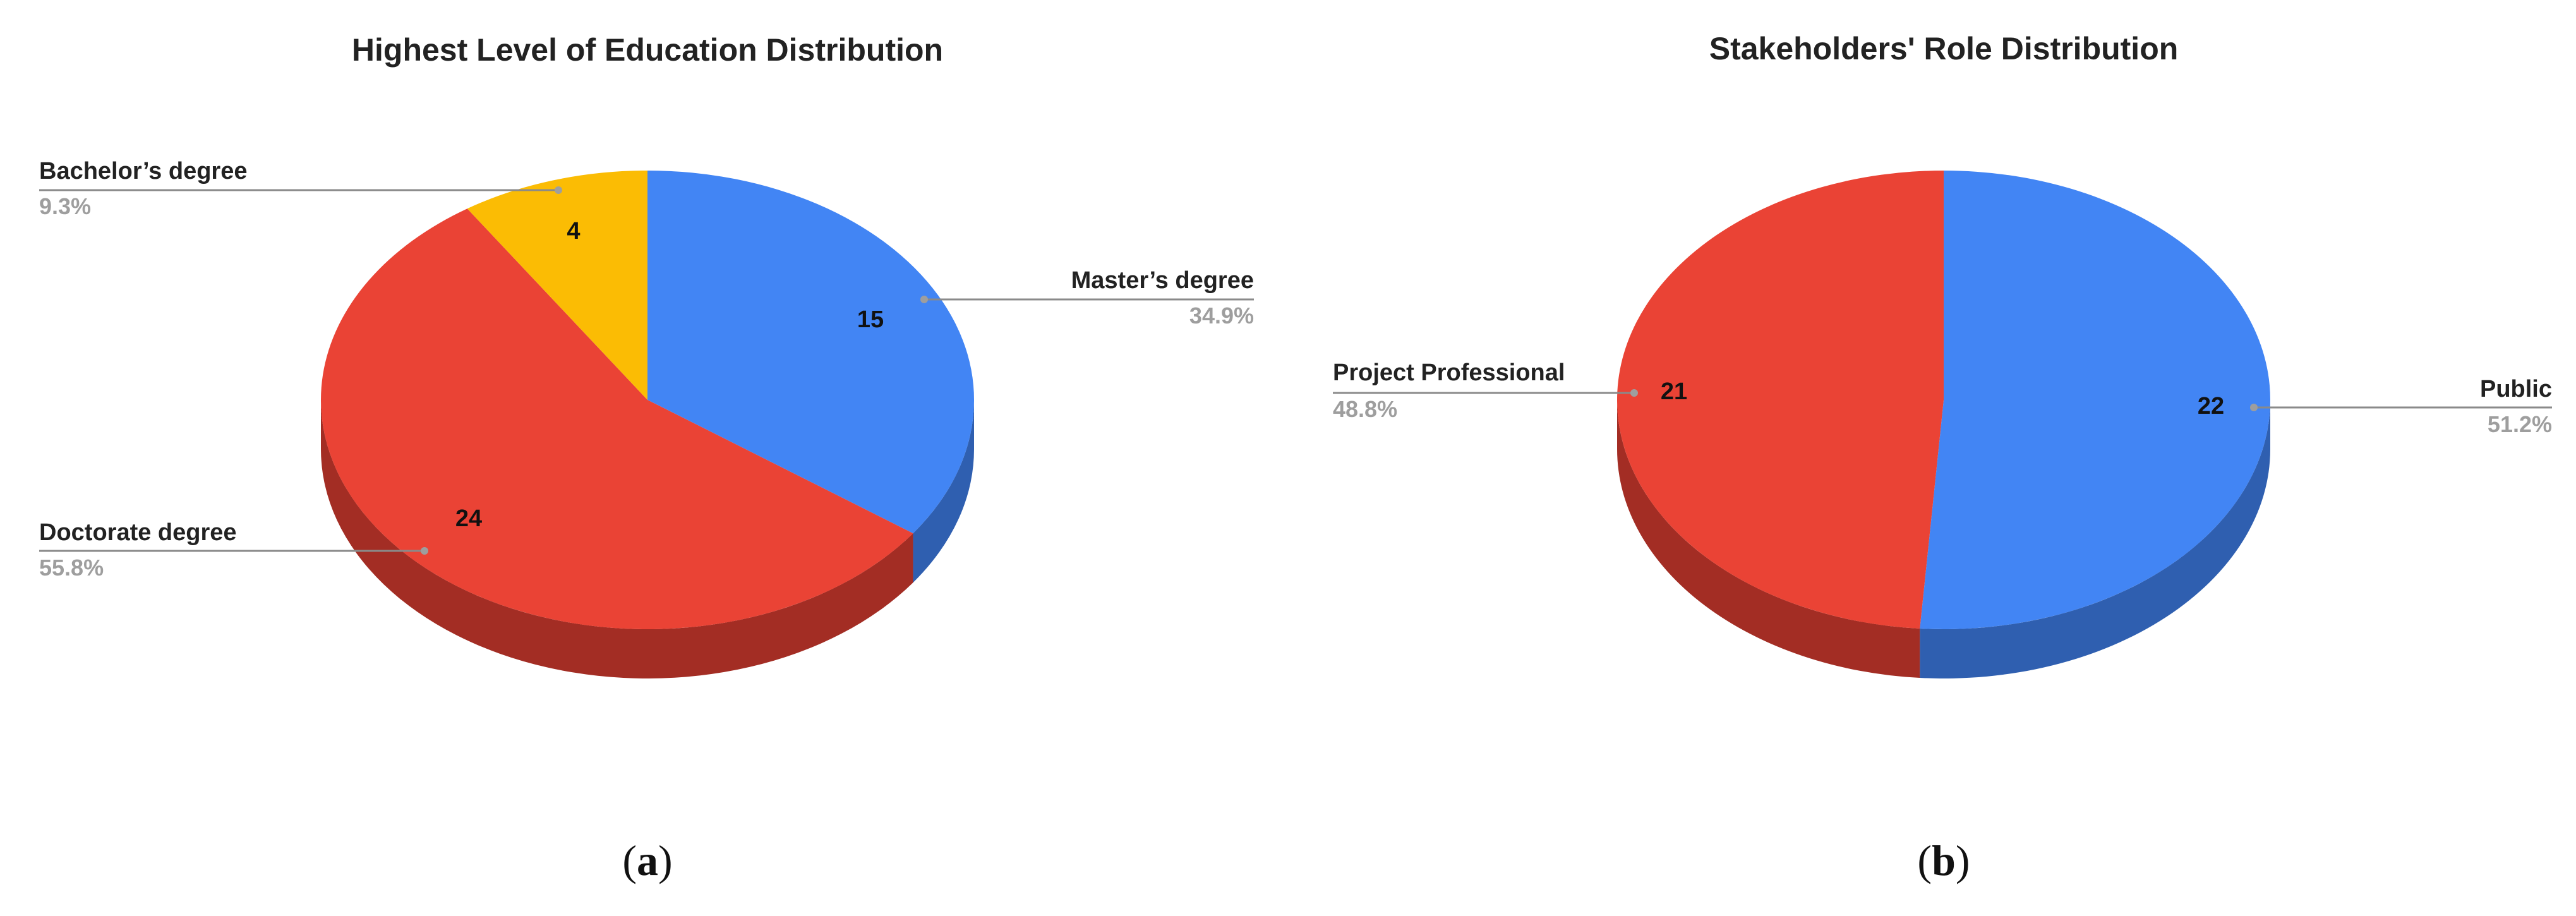 The height and width of the screenshot is (916, 2576). What do you see at coordinates (1449, 372) in the screenshot?
I see `category-label-project-professional: Project Professional` at bounding box center [1449, 372].